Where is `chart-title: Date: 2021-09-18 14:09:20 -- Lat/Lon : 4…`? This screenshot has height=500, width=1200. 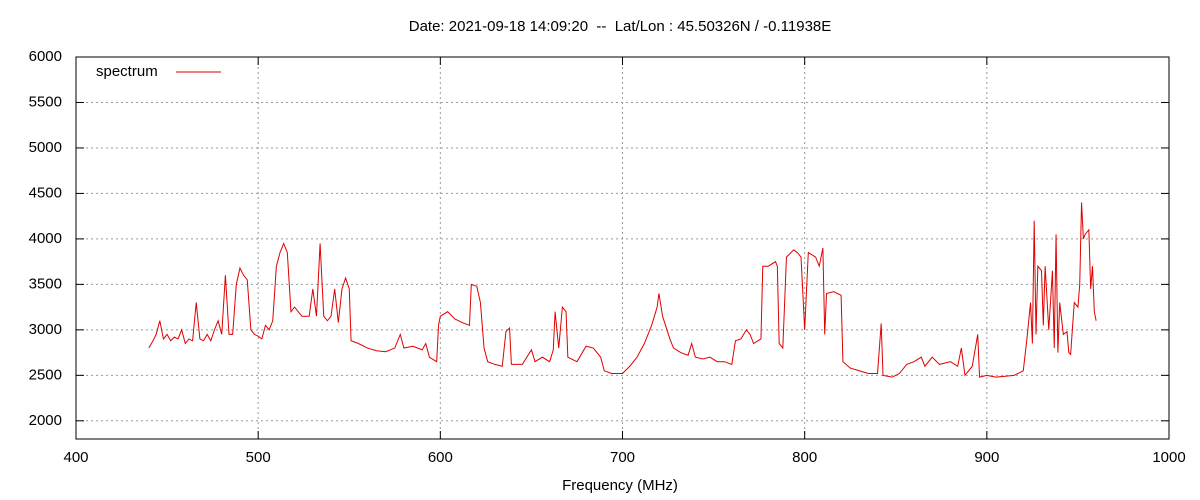
chart-title: Date: 2021-09-18 14:09:20 -- Lat/Lon : 4… is located at coordinates (620, 26).